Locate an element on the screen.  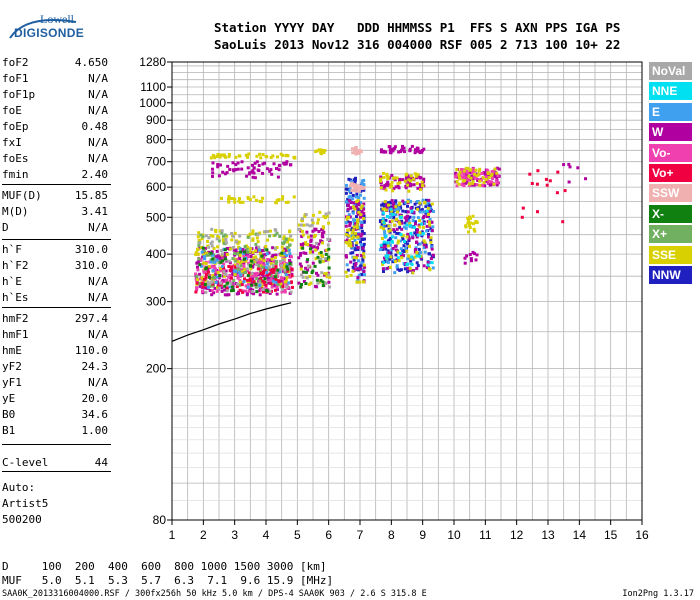
param-row-d: D N/A is located at coordinates (55, 229).